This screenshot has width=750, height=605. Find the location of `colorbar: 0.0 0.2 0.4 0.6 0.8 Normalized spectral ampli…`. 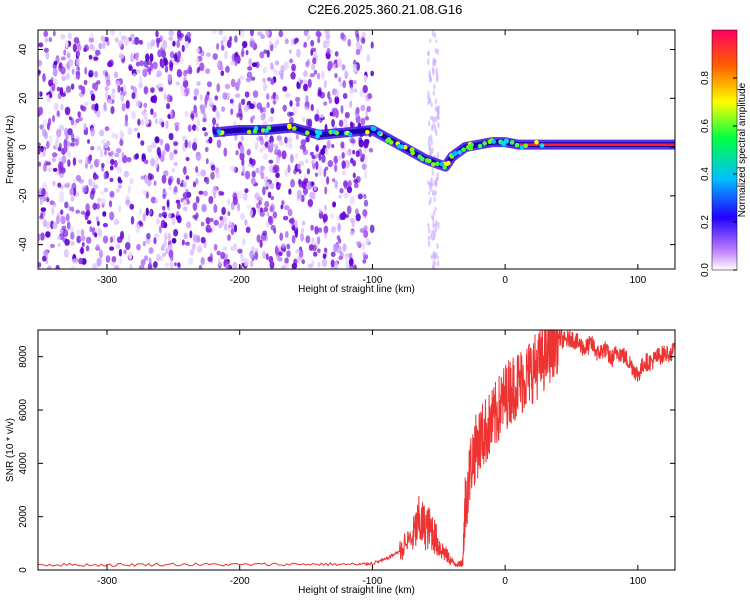

colorbar: 0.0 0.2 0.4 0.6 0.8 Normalized spectral ampli… is located at coordinates (724, 153).